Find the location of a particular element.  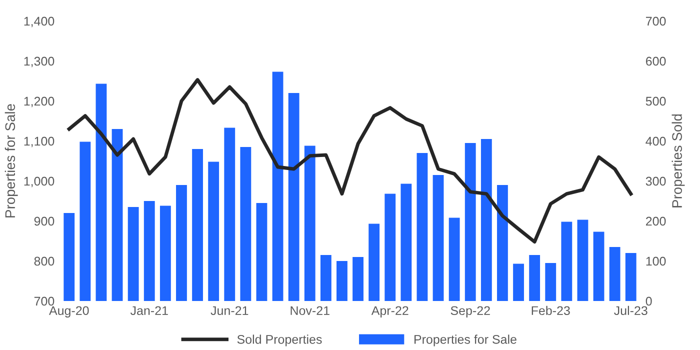

y-tick-label: 1,000 is located at coordinates (39, 182).